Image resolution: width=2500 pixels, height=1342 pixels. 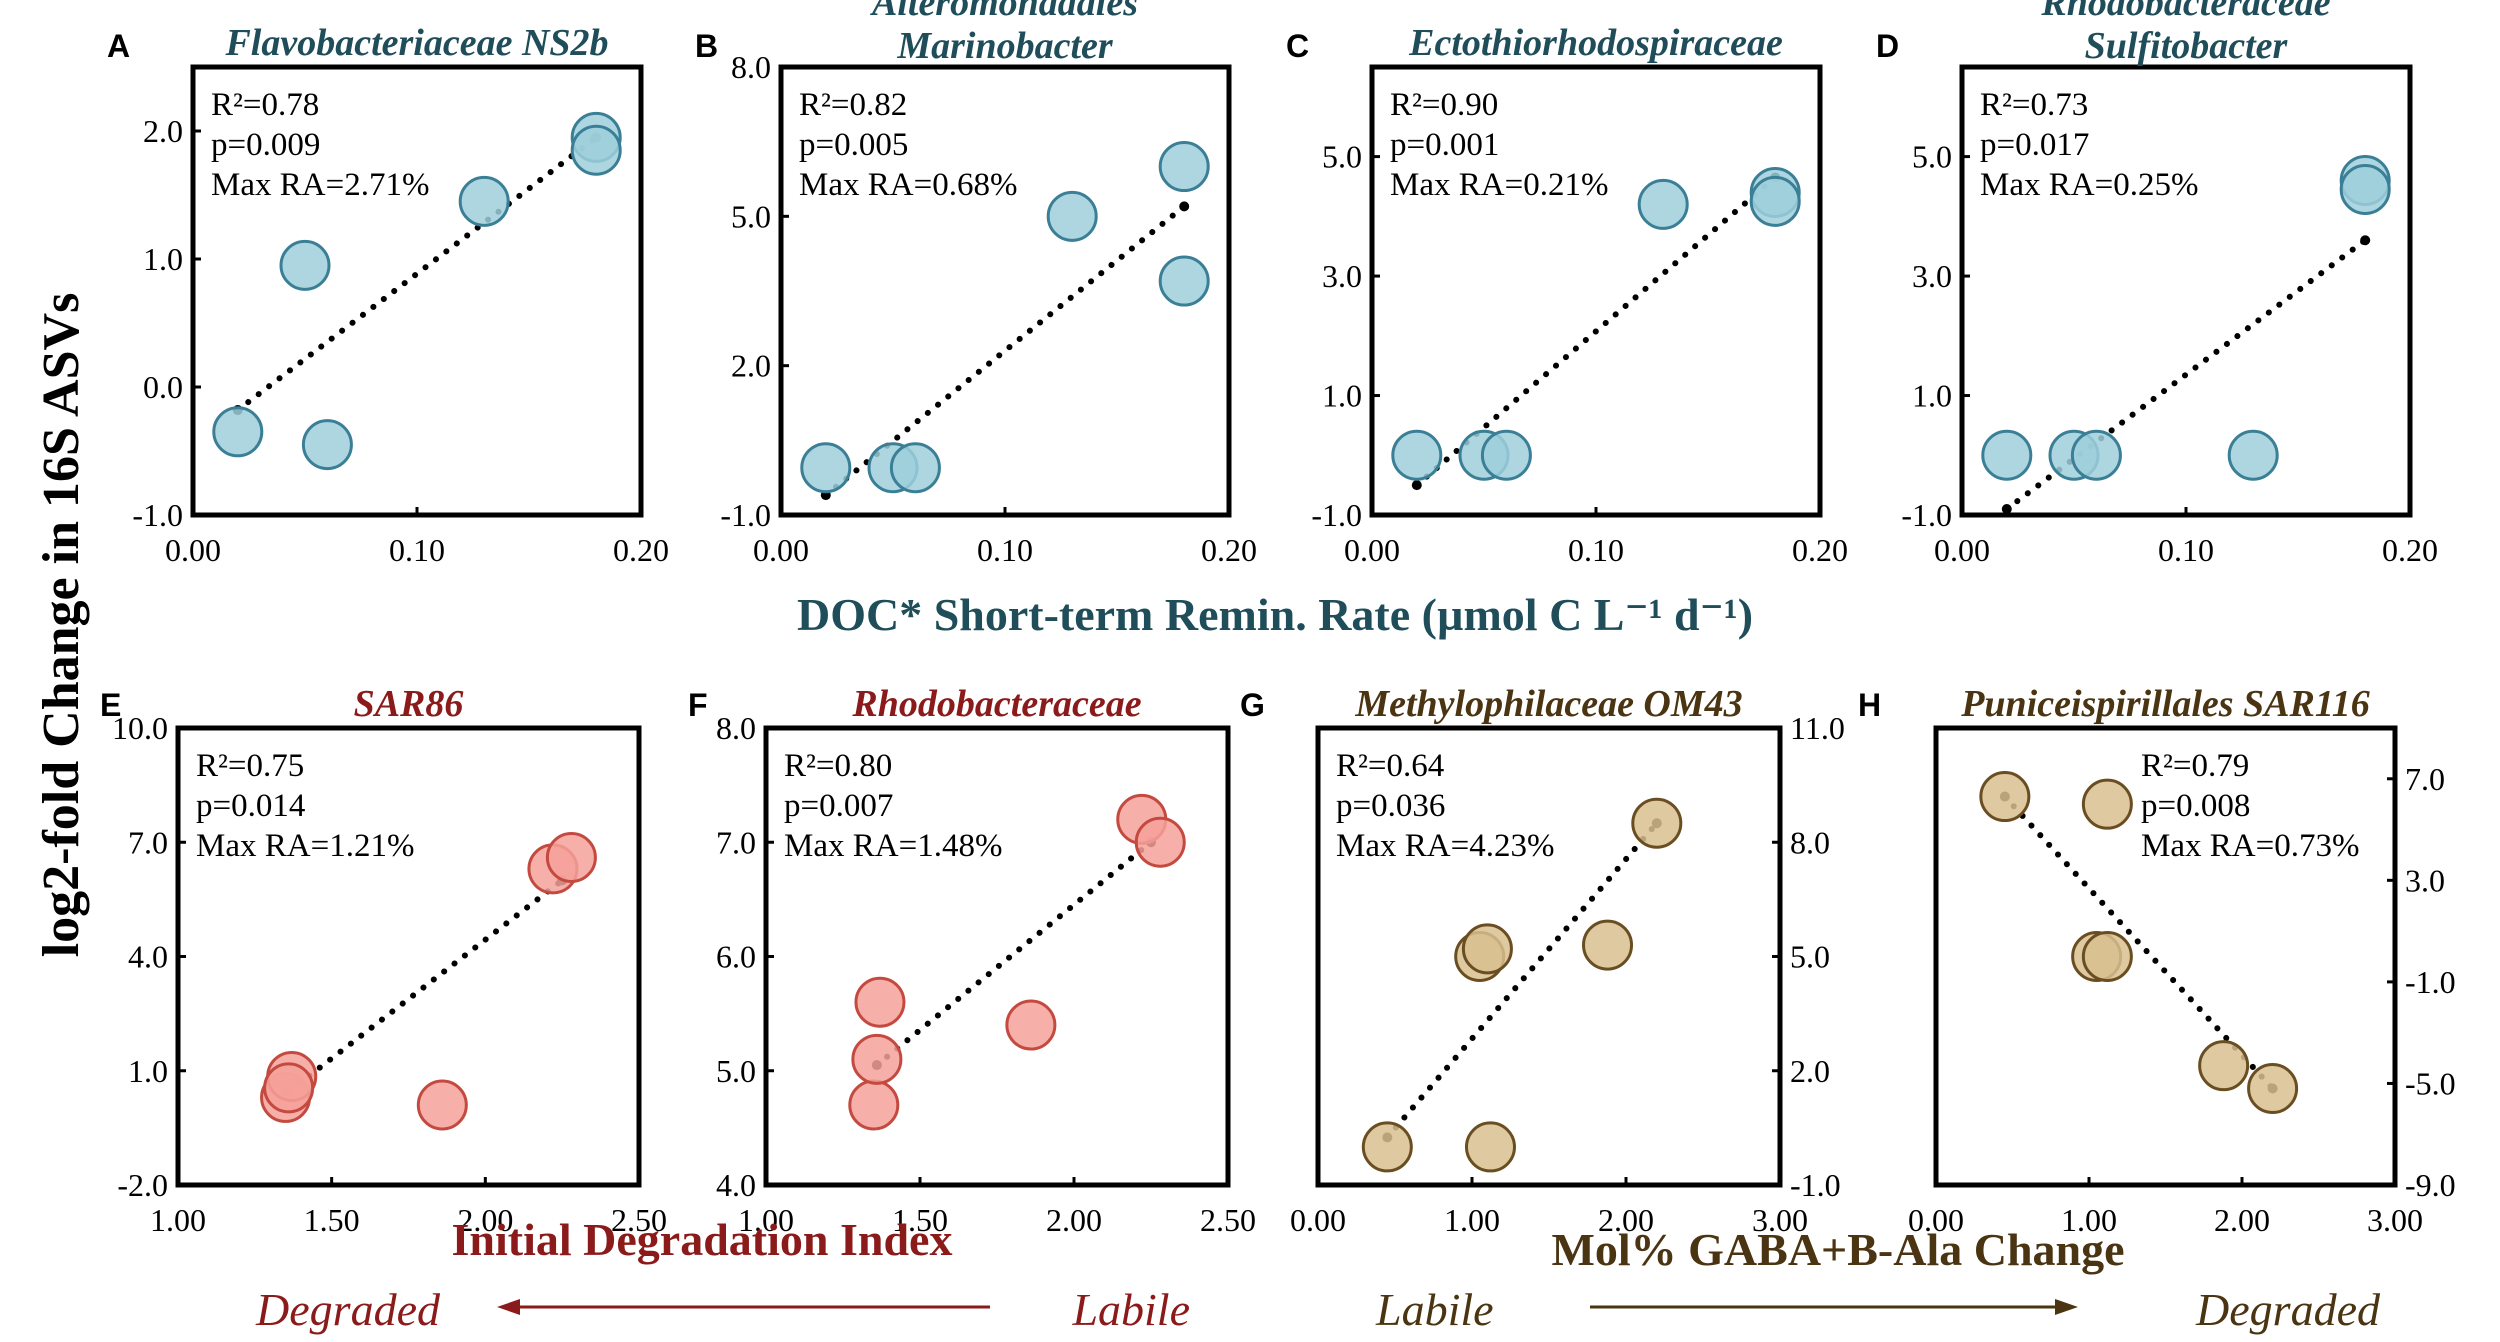 What do you see at coordinates (250, 766) in the screenshot?
I see `stat-line: R²=0.75` at bounding box center [250, 766].